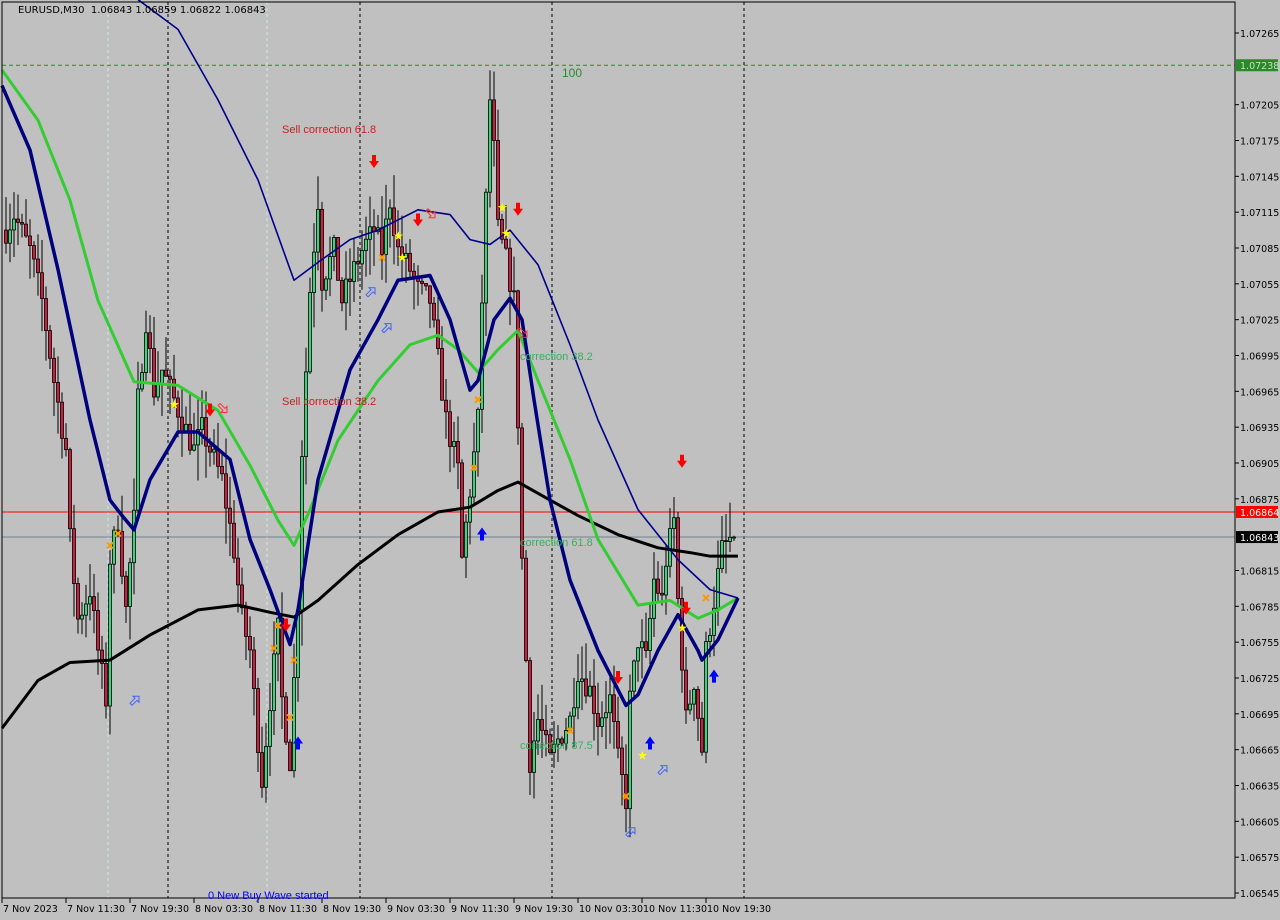 The height and width of the screenshot is (920, 1280). Describe the element at coordinates (675, 909) in the screenshot. I see `time-tick-label: 10 Nov 11:30` at that location.